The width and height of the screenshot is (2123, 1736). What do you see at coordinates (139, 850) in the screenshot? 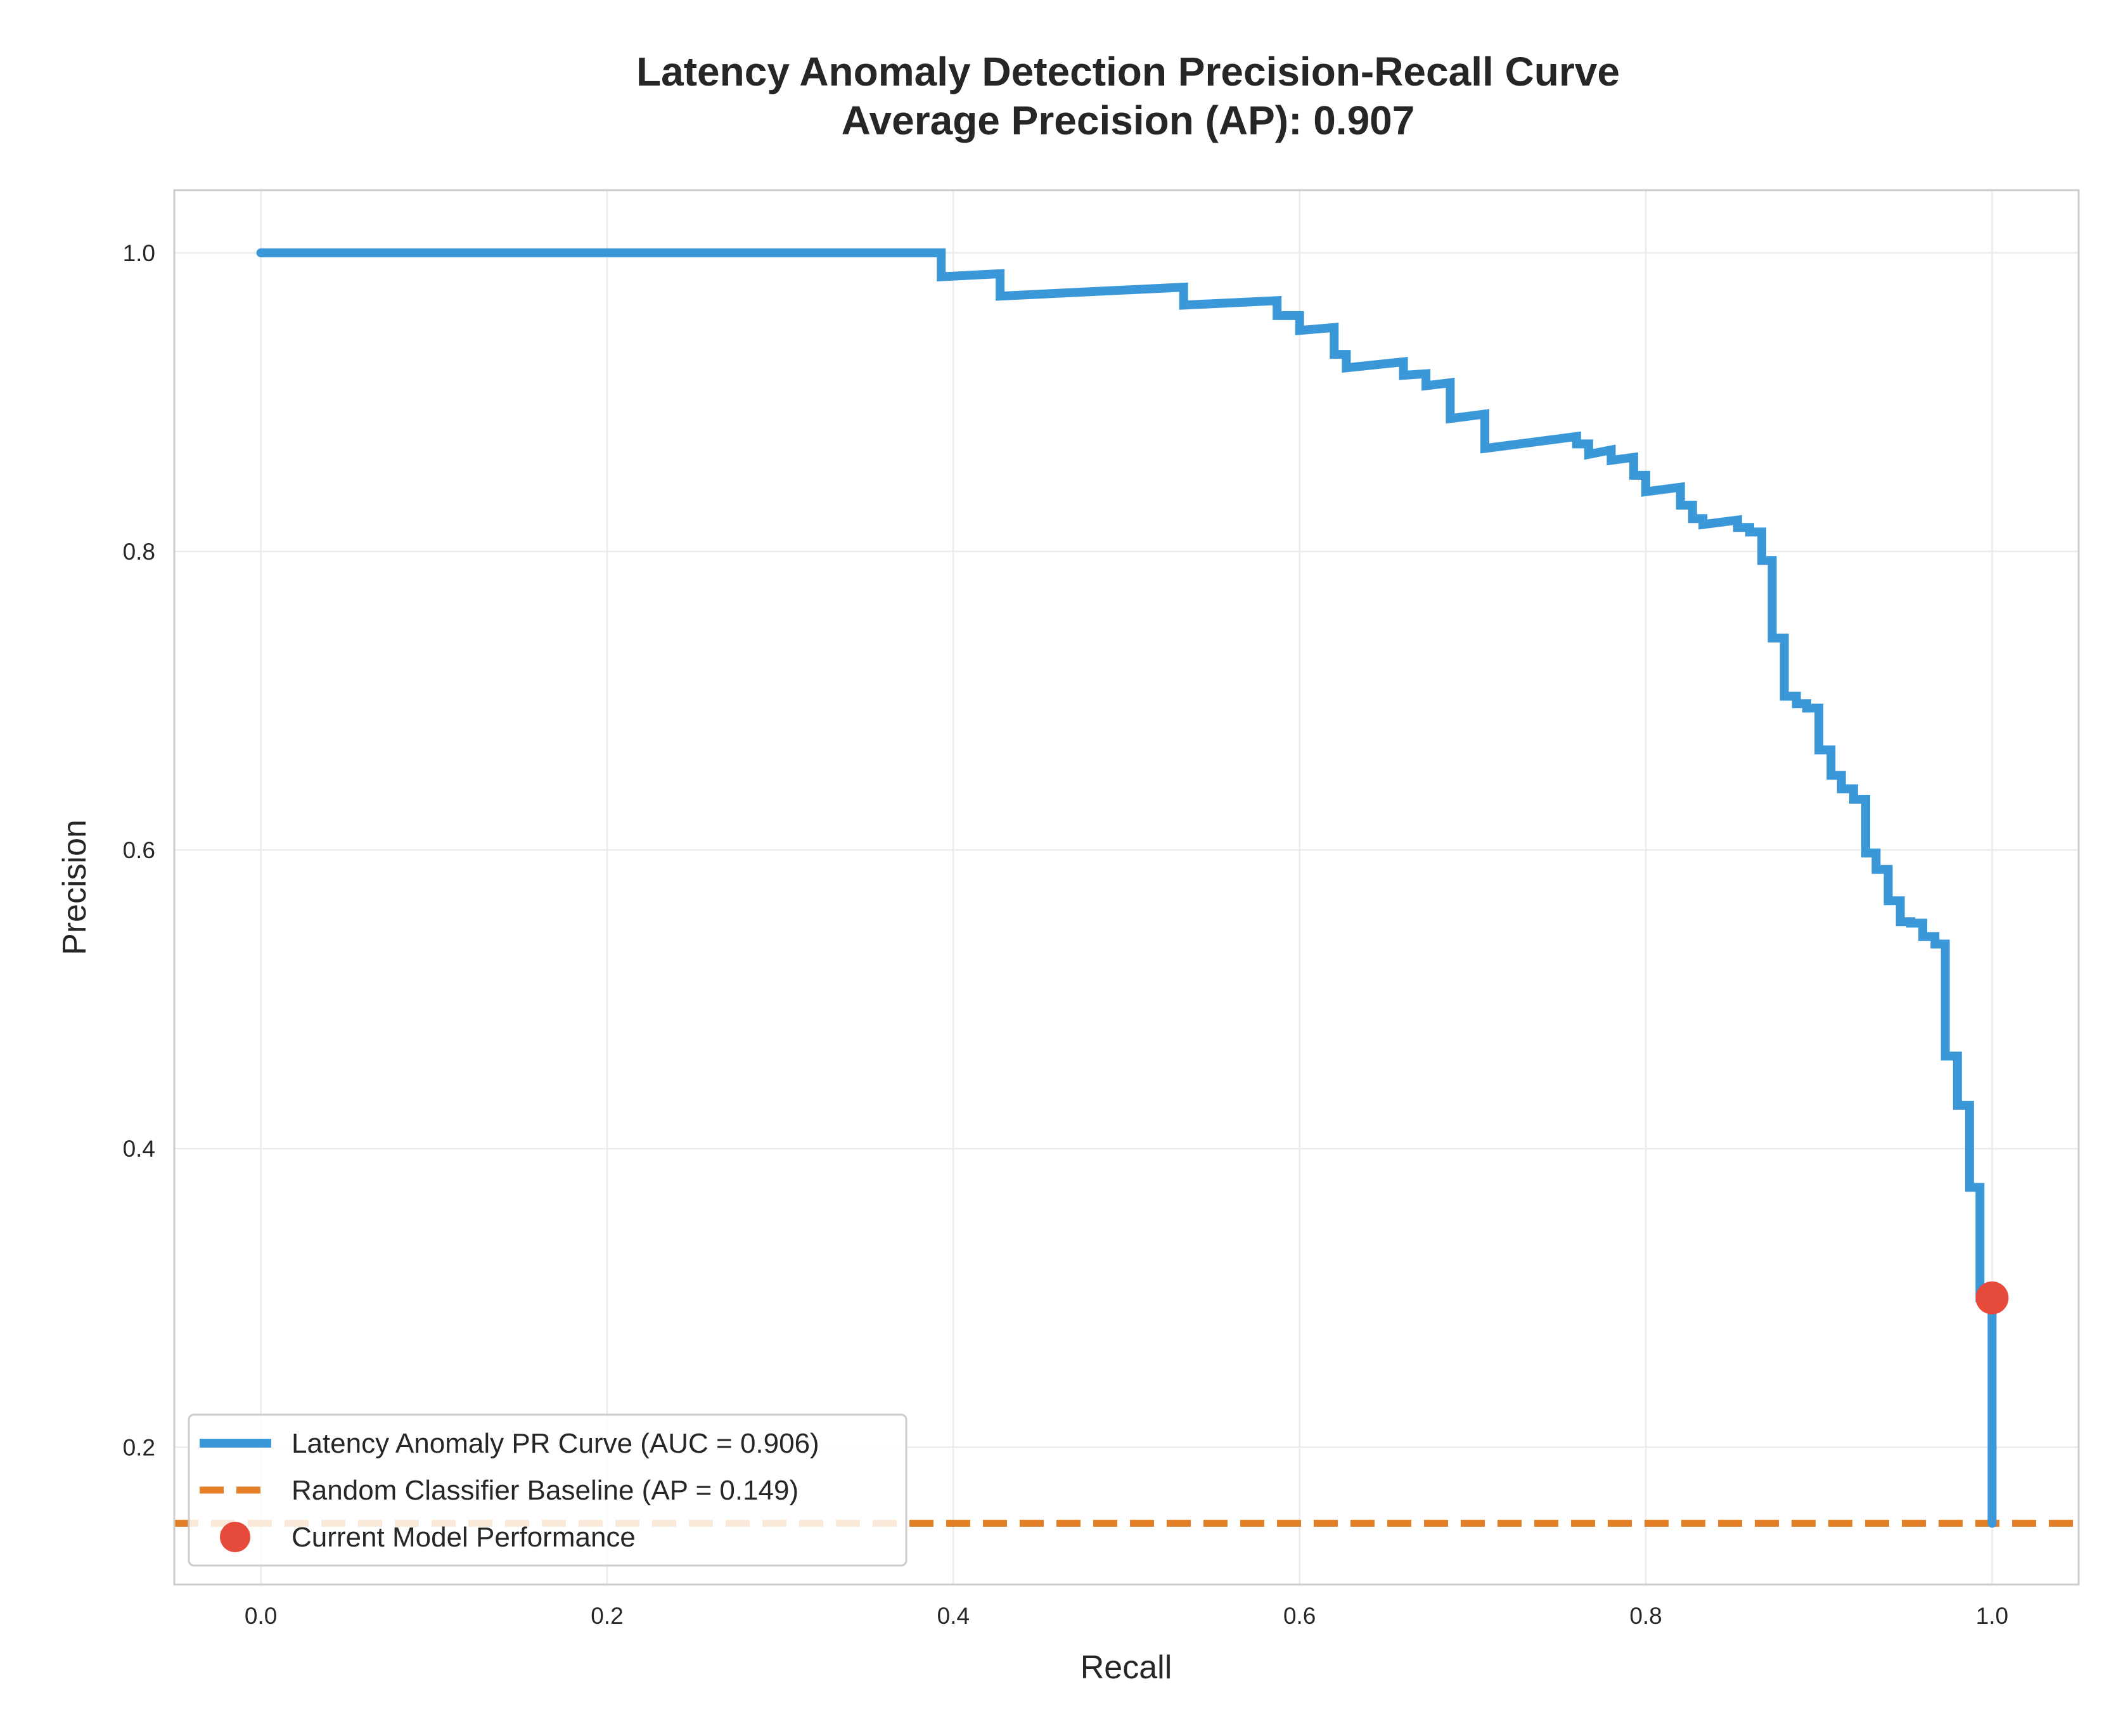
I see `y-tick-label: 0.6` at bounding box center [139, 850].